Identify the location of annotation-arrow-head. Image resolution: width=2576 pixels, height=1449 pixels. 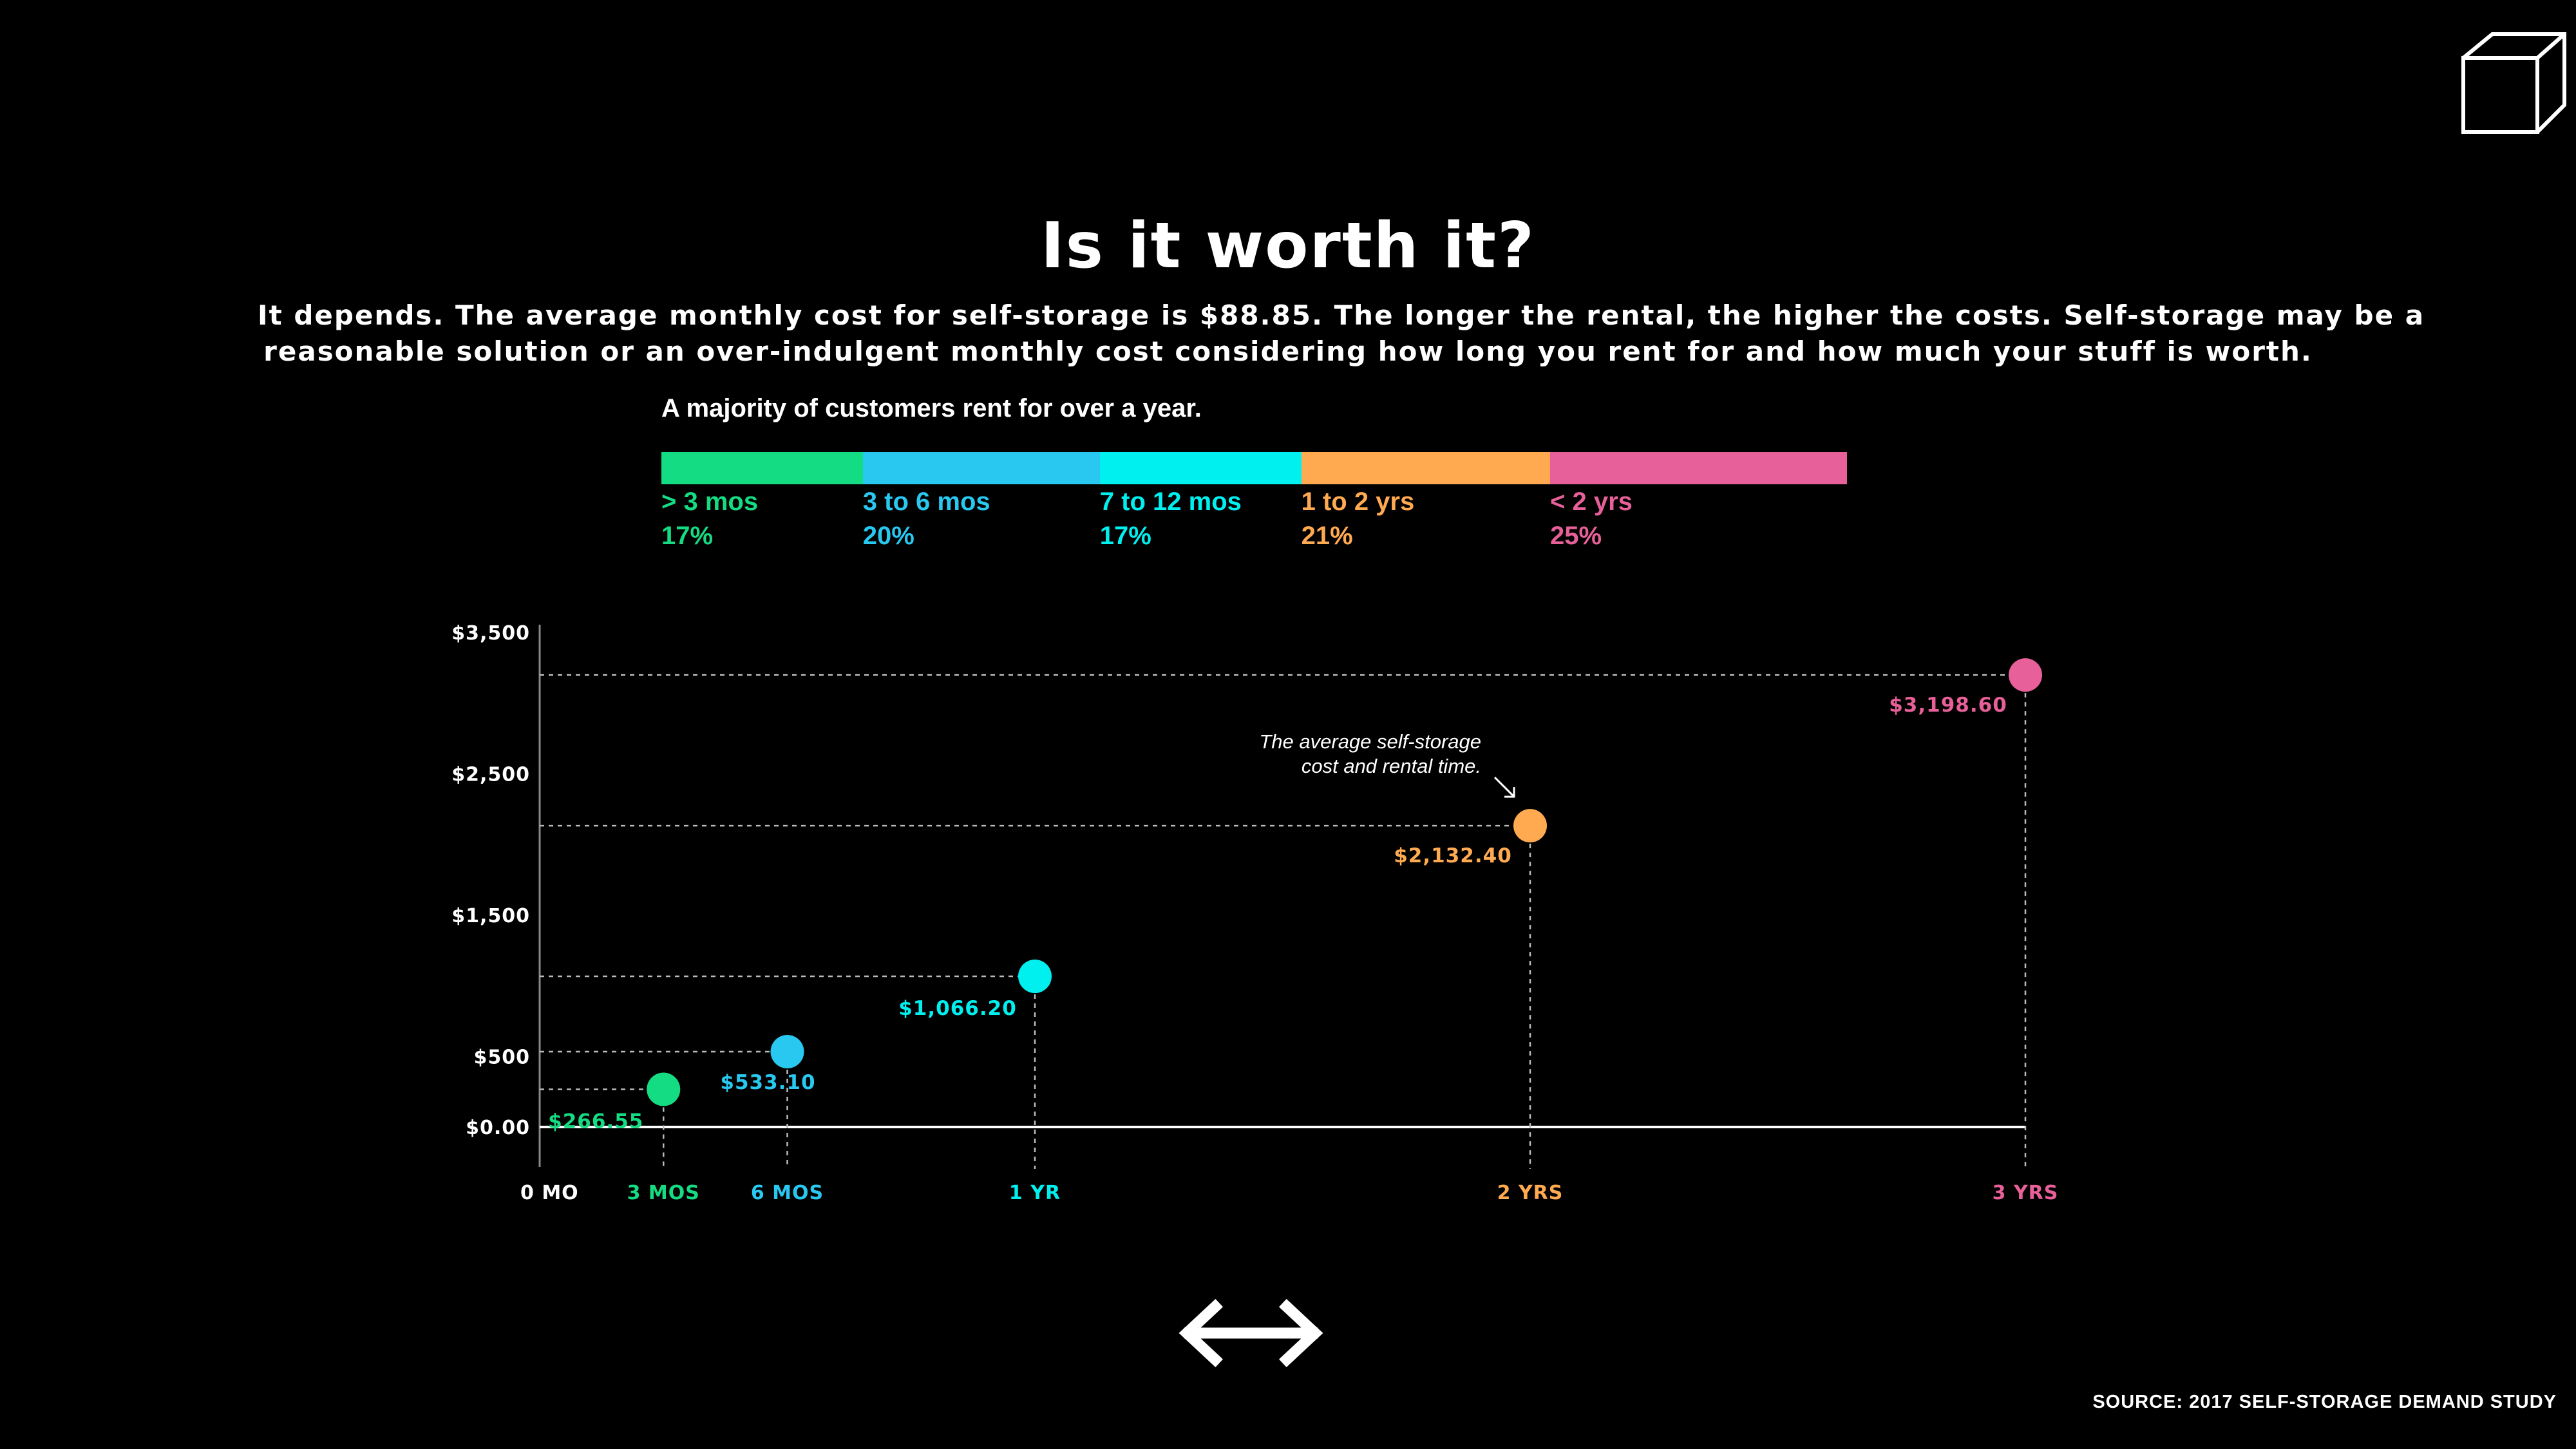
(1510, 792).